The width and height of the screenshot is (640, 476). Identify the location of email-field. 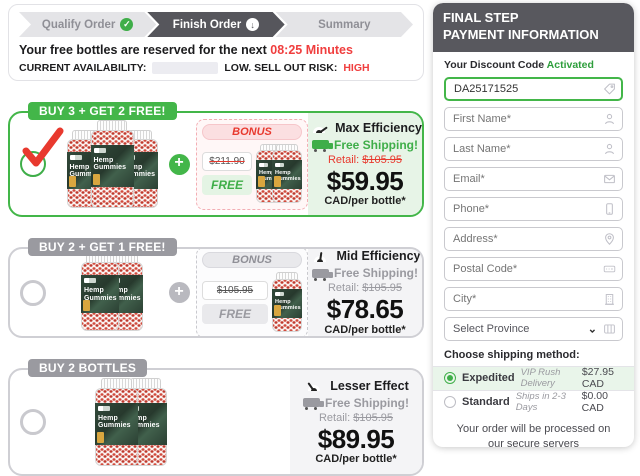
(533, 178).